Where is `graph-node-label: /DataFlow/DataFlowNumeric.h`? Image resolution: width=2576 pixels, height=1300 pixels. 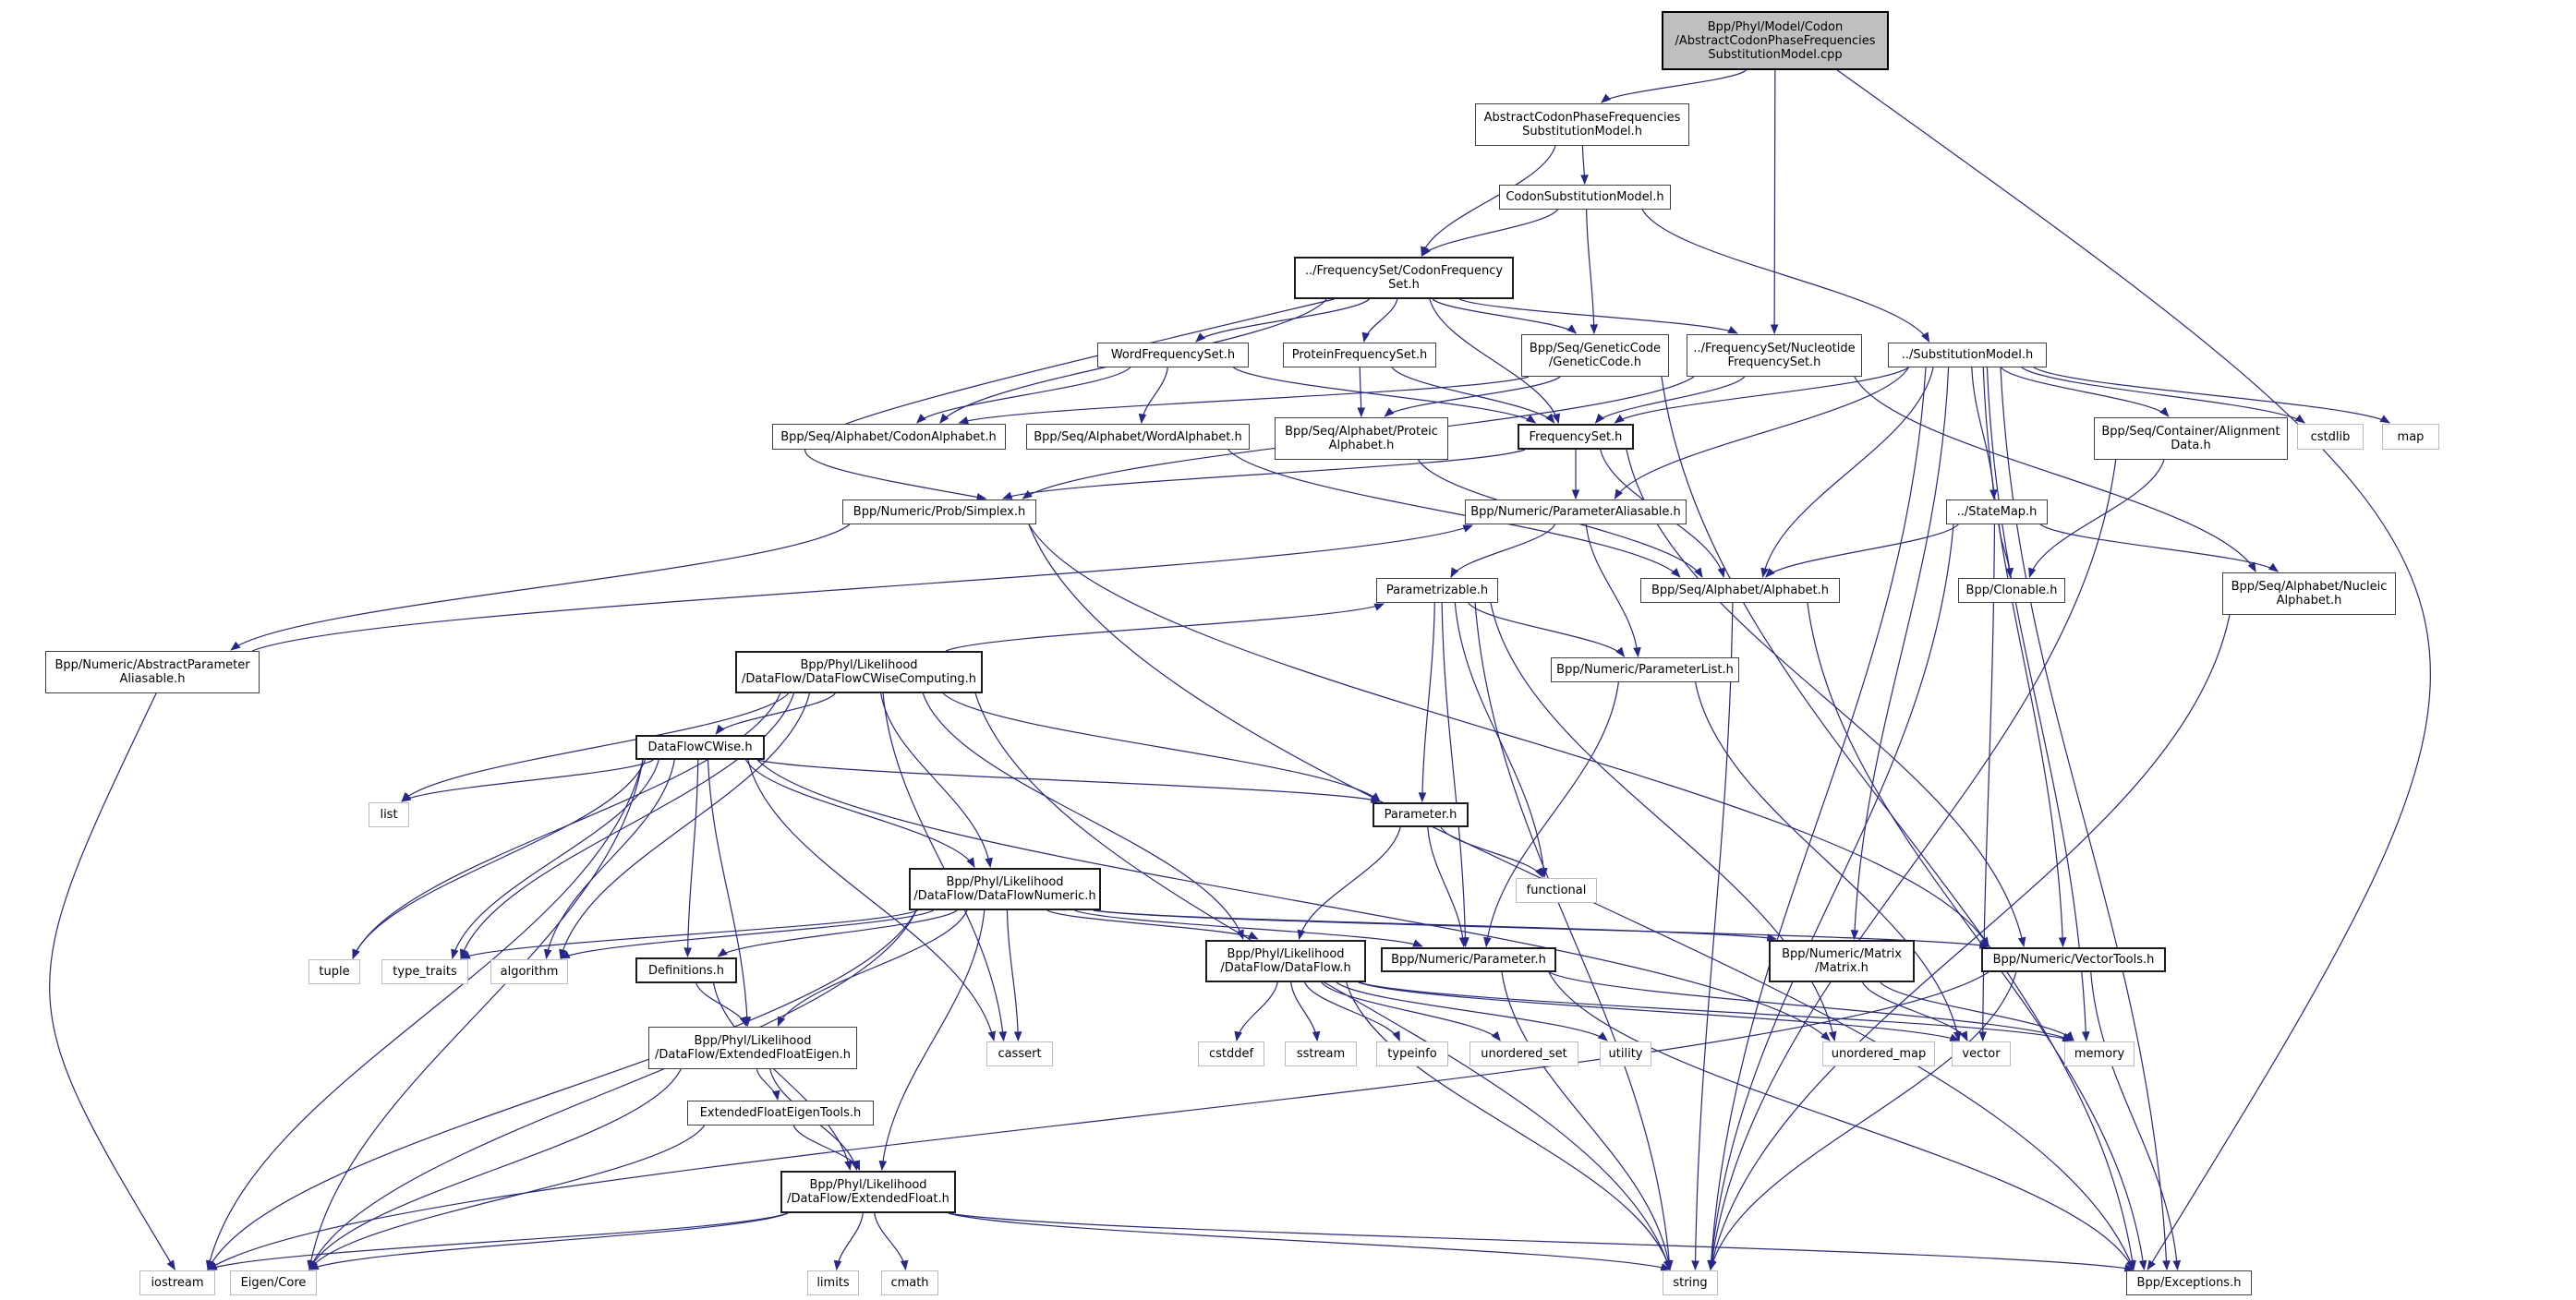 graph-node-label: /DataFlow/DataFlowNumeric.h is located at coordinates (1004, 896).